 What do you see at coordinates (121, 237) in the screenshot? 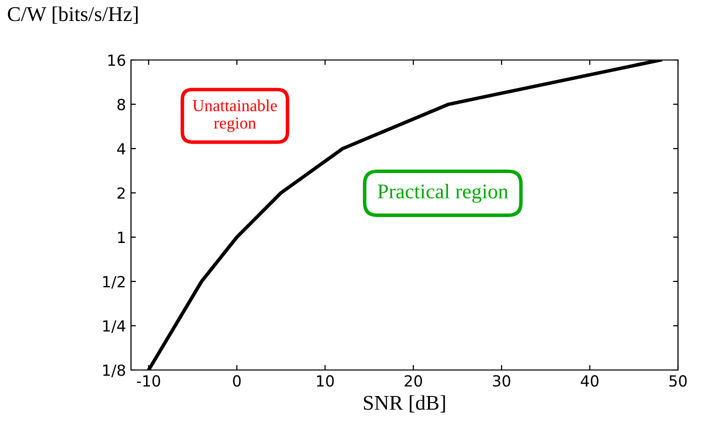
I see `y-tick-label: 1` at bounding box center [121, 237].